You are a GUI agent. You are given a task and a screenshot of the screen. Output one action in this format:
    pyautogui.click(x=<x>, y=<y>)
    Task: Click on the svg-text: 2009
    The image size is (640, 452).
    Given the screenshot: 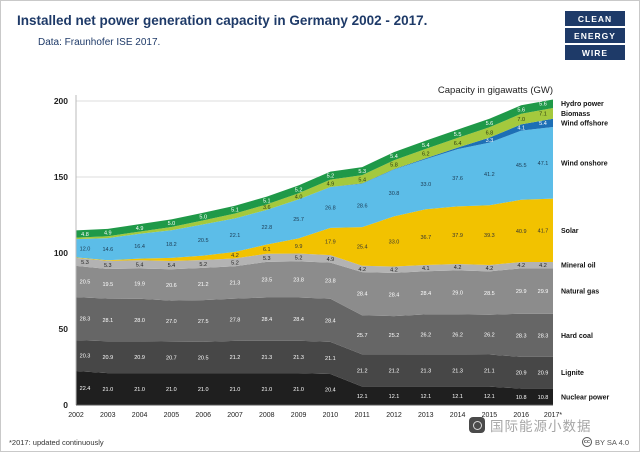 What is the action you would take?
    pyautogui.click(x=299, y=415)
    